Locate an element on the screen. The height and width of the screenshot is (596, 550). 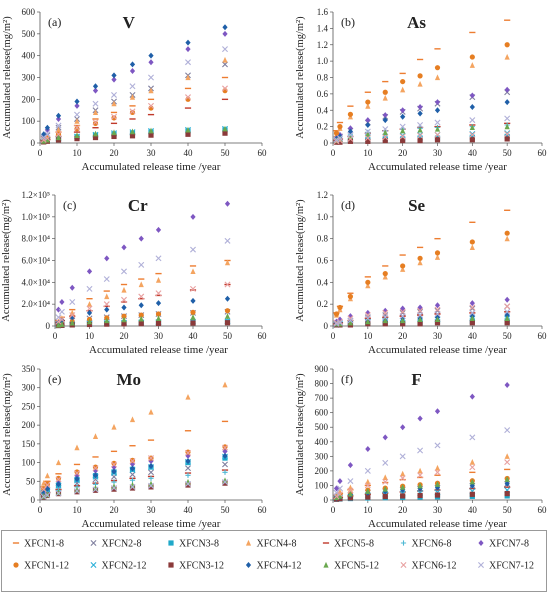
legend-label: XFCN2-8 is located at coordinates (122, 544).